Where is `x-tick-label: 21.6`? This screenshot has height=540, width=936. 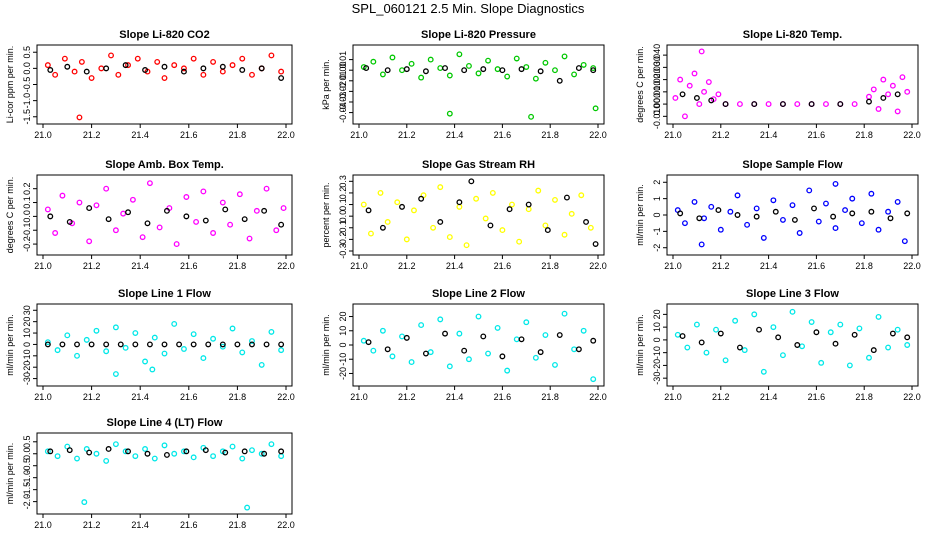
x-tick-label: 21.6 is located at coordinates (189, 135).